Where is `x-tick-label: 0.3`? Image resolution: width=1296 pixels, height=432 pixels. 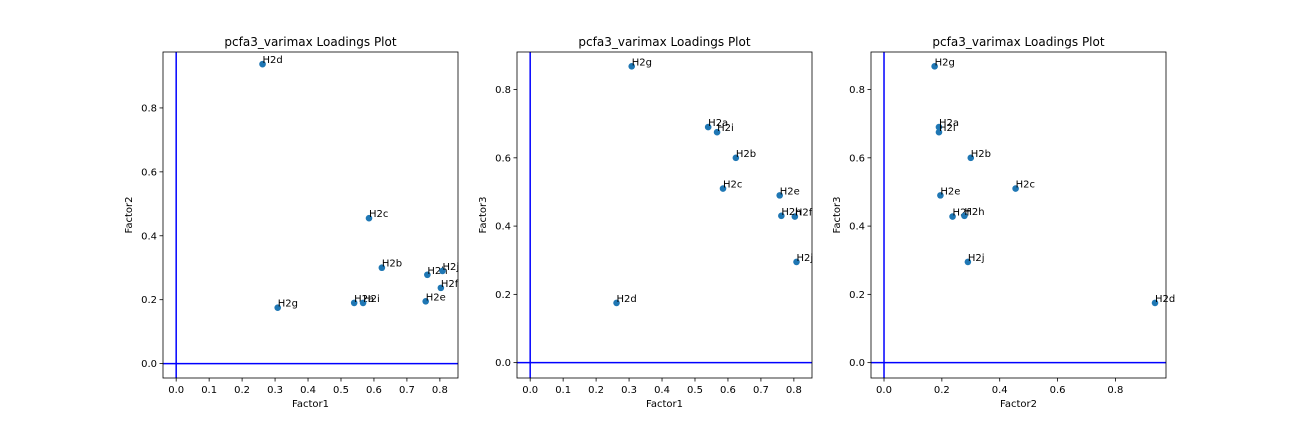
x-tick-label: 0.3 is located at coordinates (629, 390).